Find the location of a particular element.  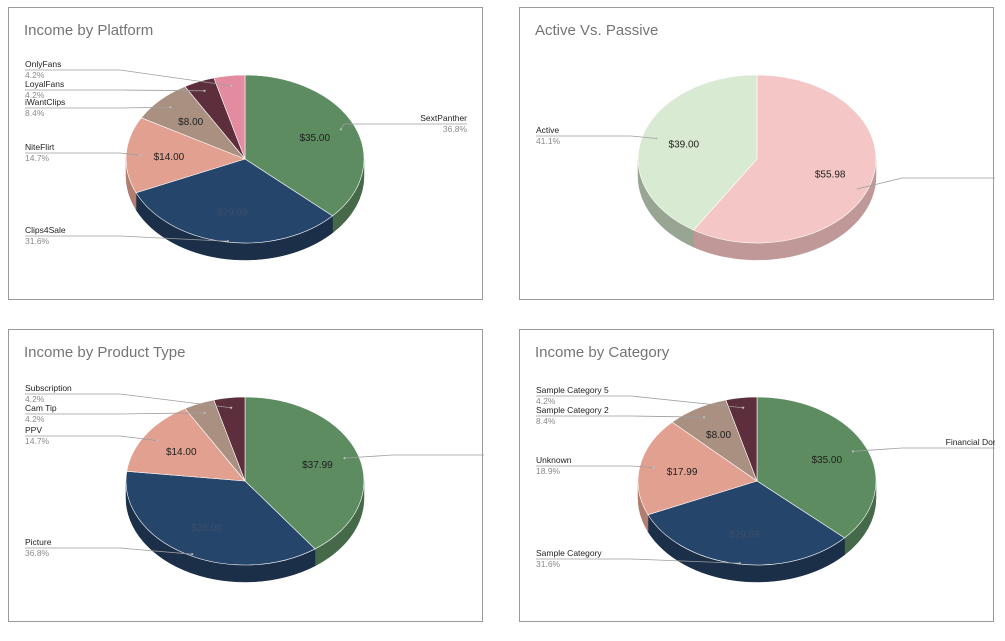

pie-platform-label-clips4sale: Clips4Sale is located at coordinates (45, 230).